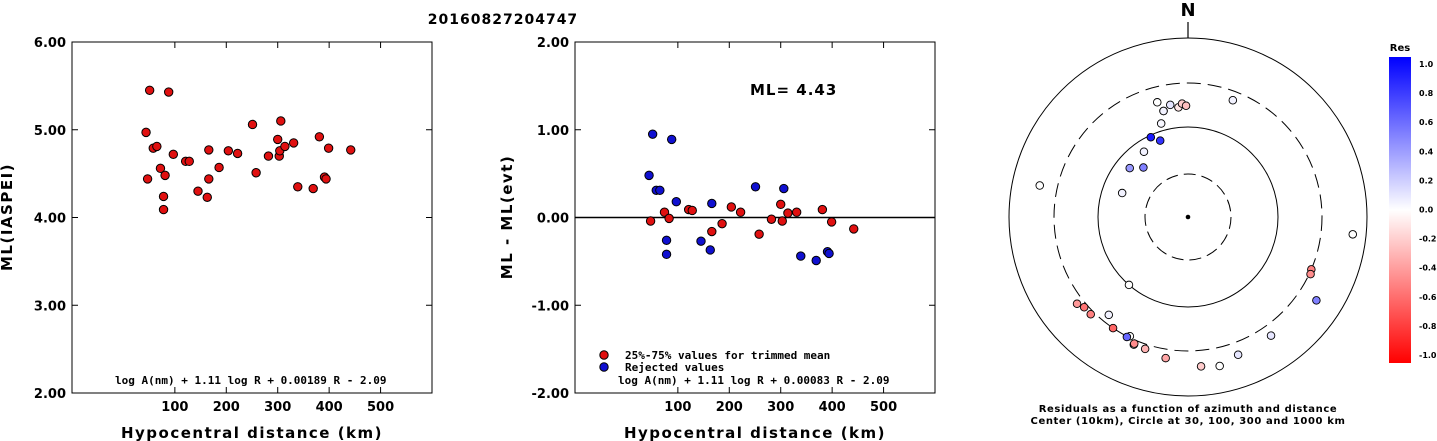  I want to click on station-points, so click(1196, 233).